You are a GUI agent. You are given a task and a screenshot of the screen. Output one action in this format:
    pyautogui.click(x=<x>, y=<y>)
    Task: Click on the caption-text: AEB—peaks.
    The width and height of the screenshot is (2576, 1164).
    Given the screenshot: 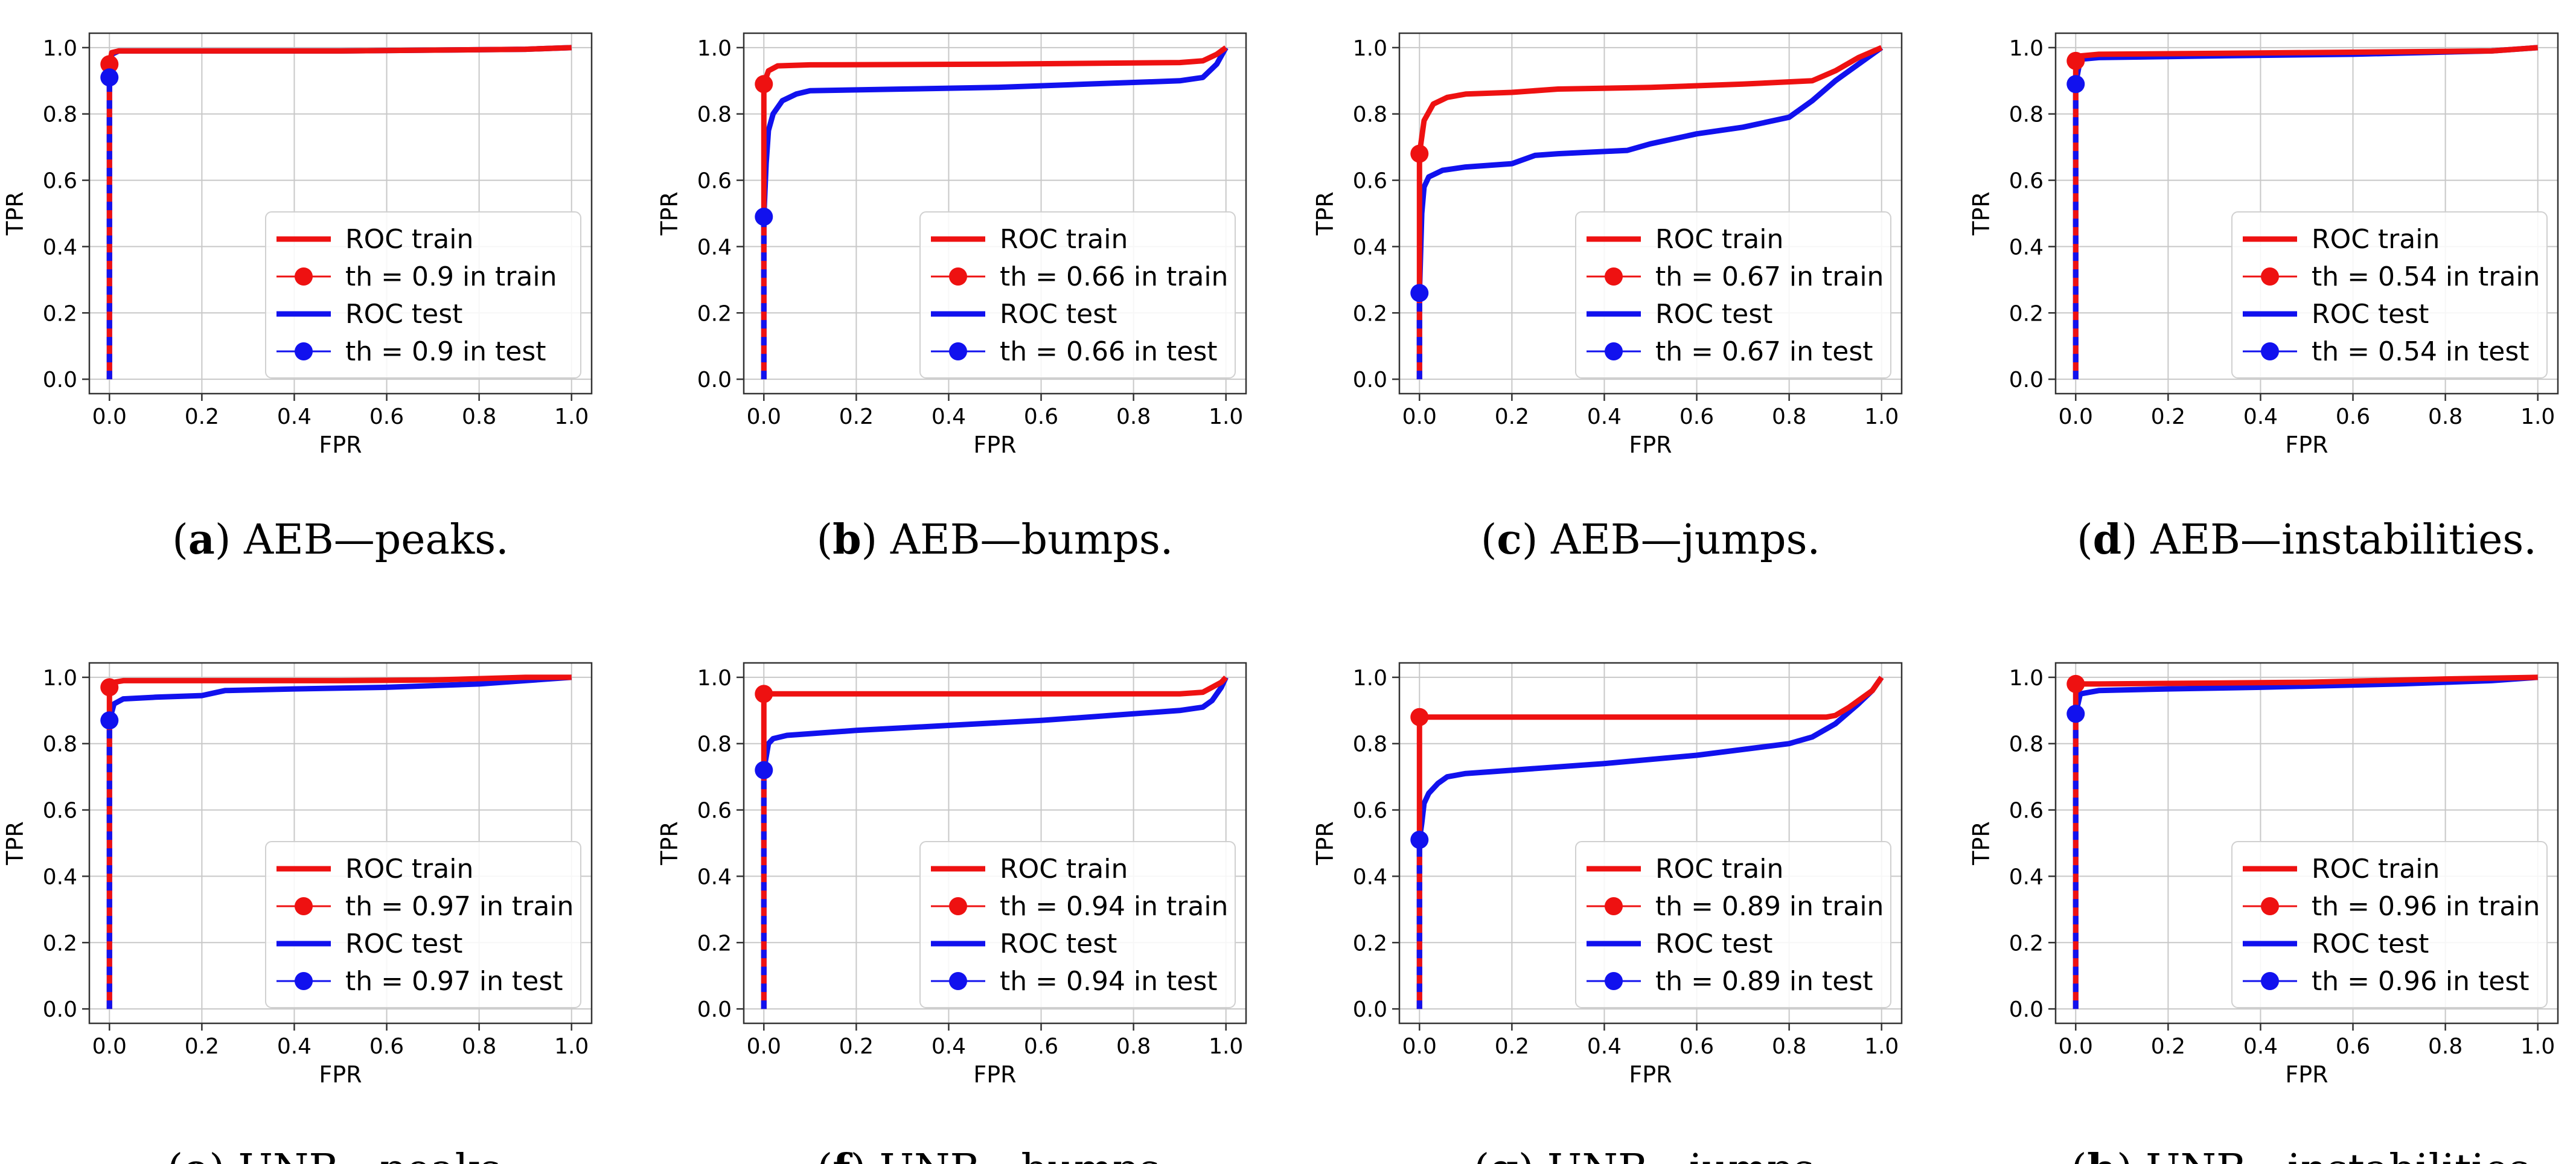 What is the action you would take?
    pyautogui.click(x=376, y=540)
    